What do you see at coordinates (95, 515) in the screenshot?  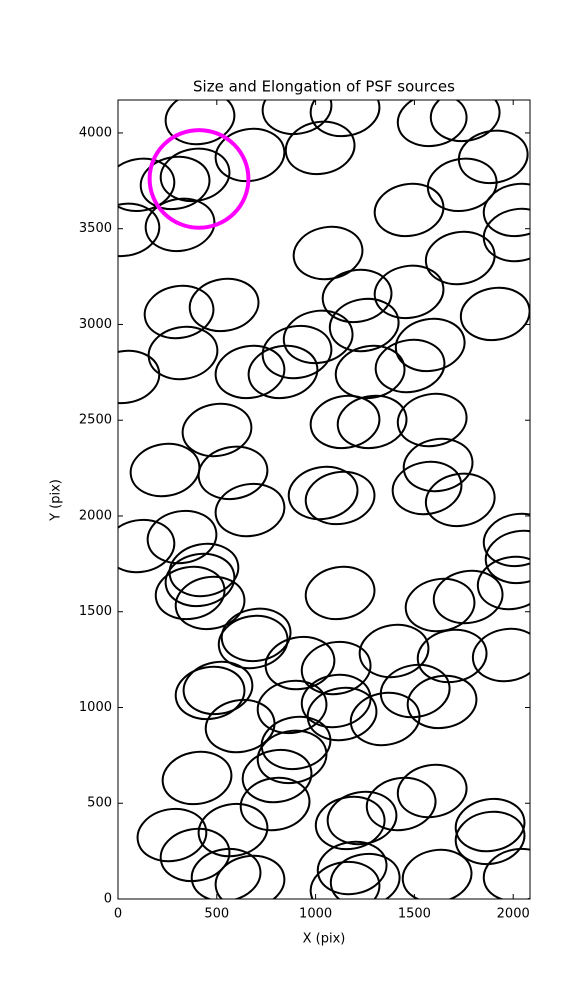 I see `y-tick-label: 2000` at bounding box center [95, 515].